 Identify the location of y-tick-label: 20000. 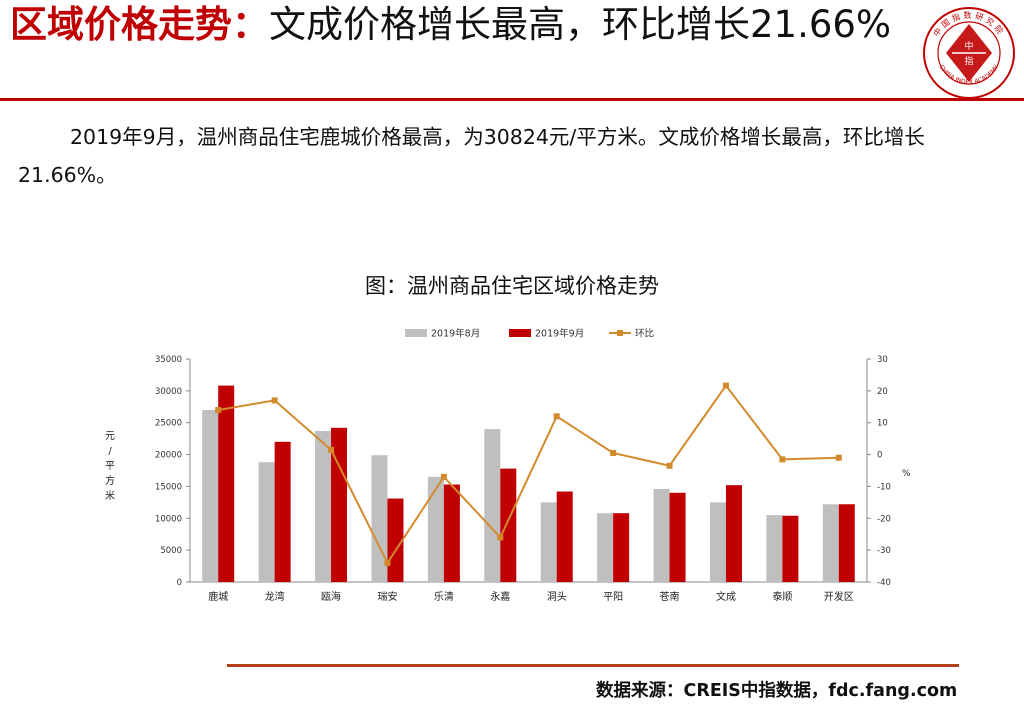
(168, 456).